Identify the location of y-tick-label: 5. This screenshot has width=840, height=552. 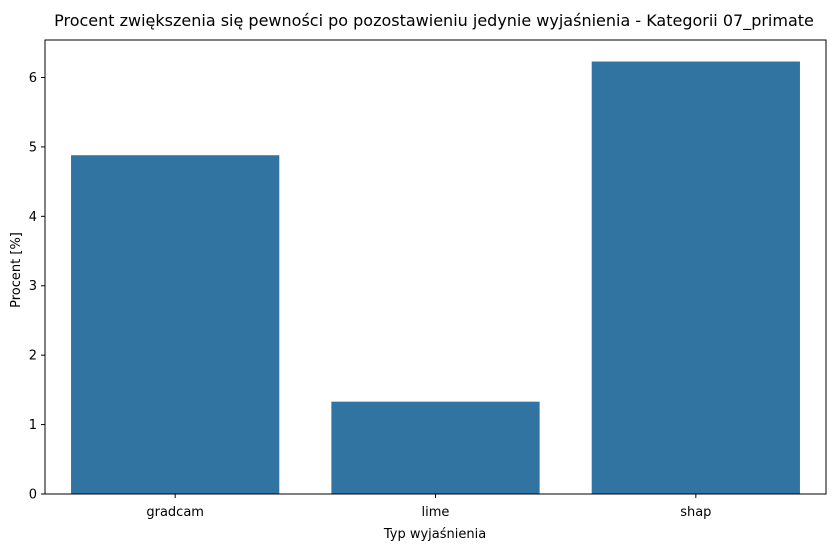
(33, 147).